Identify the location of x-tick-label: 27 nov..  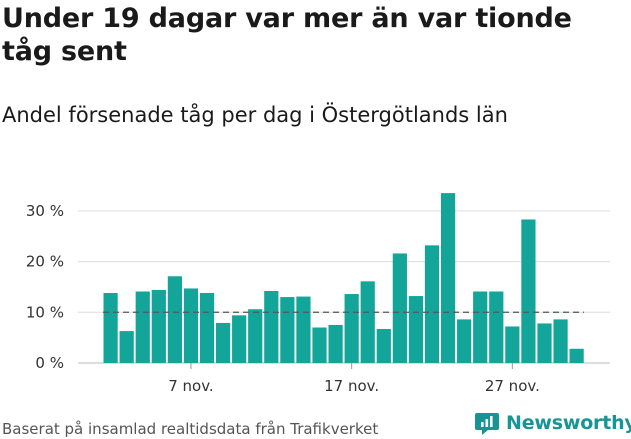
(512, 386).